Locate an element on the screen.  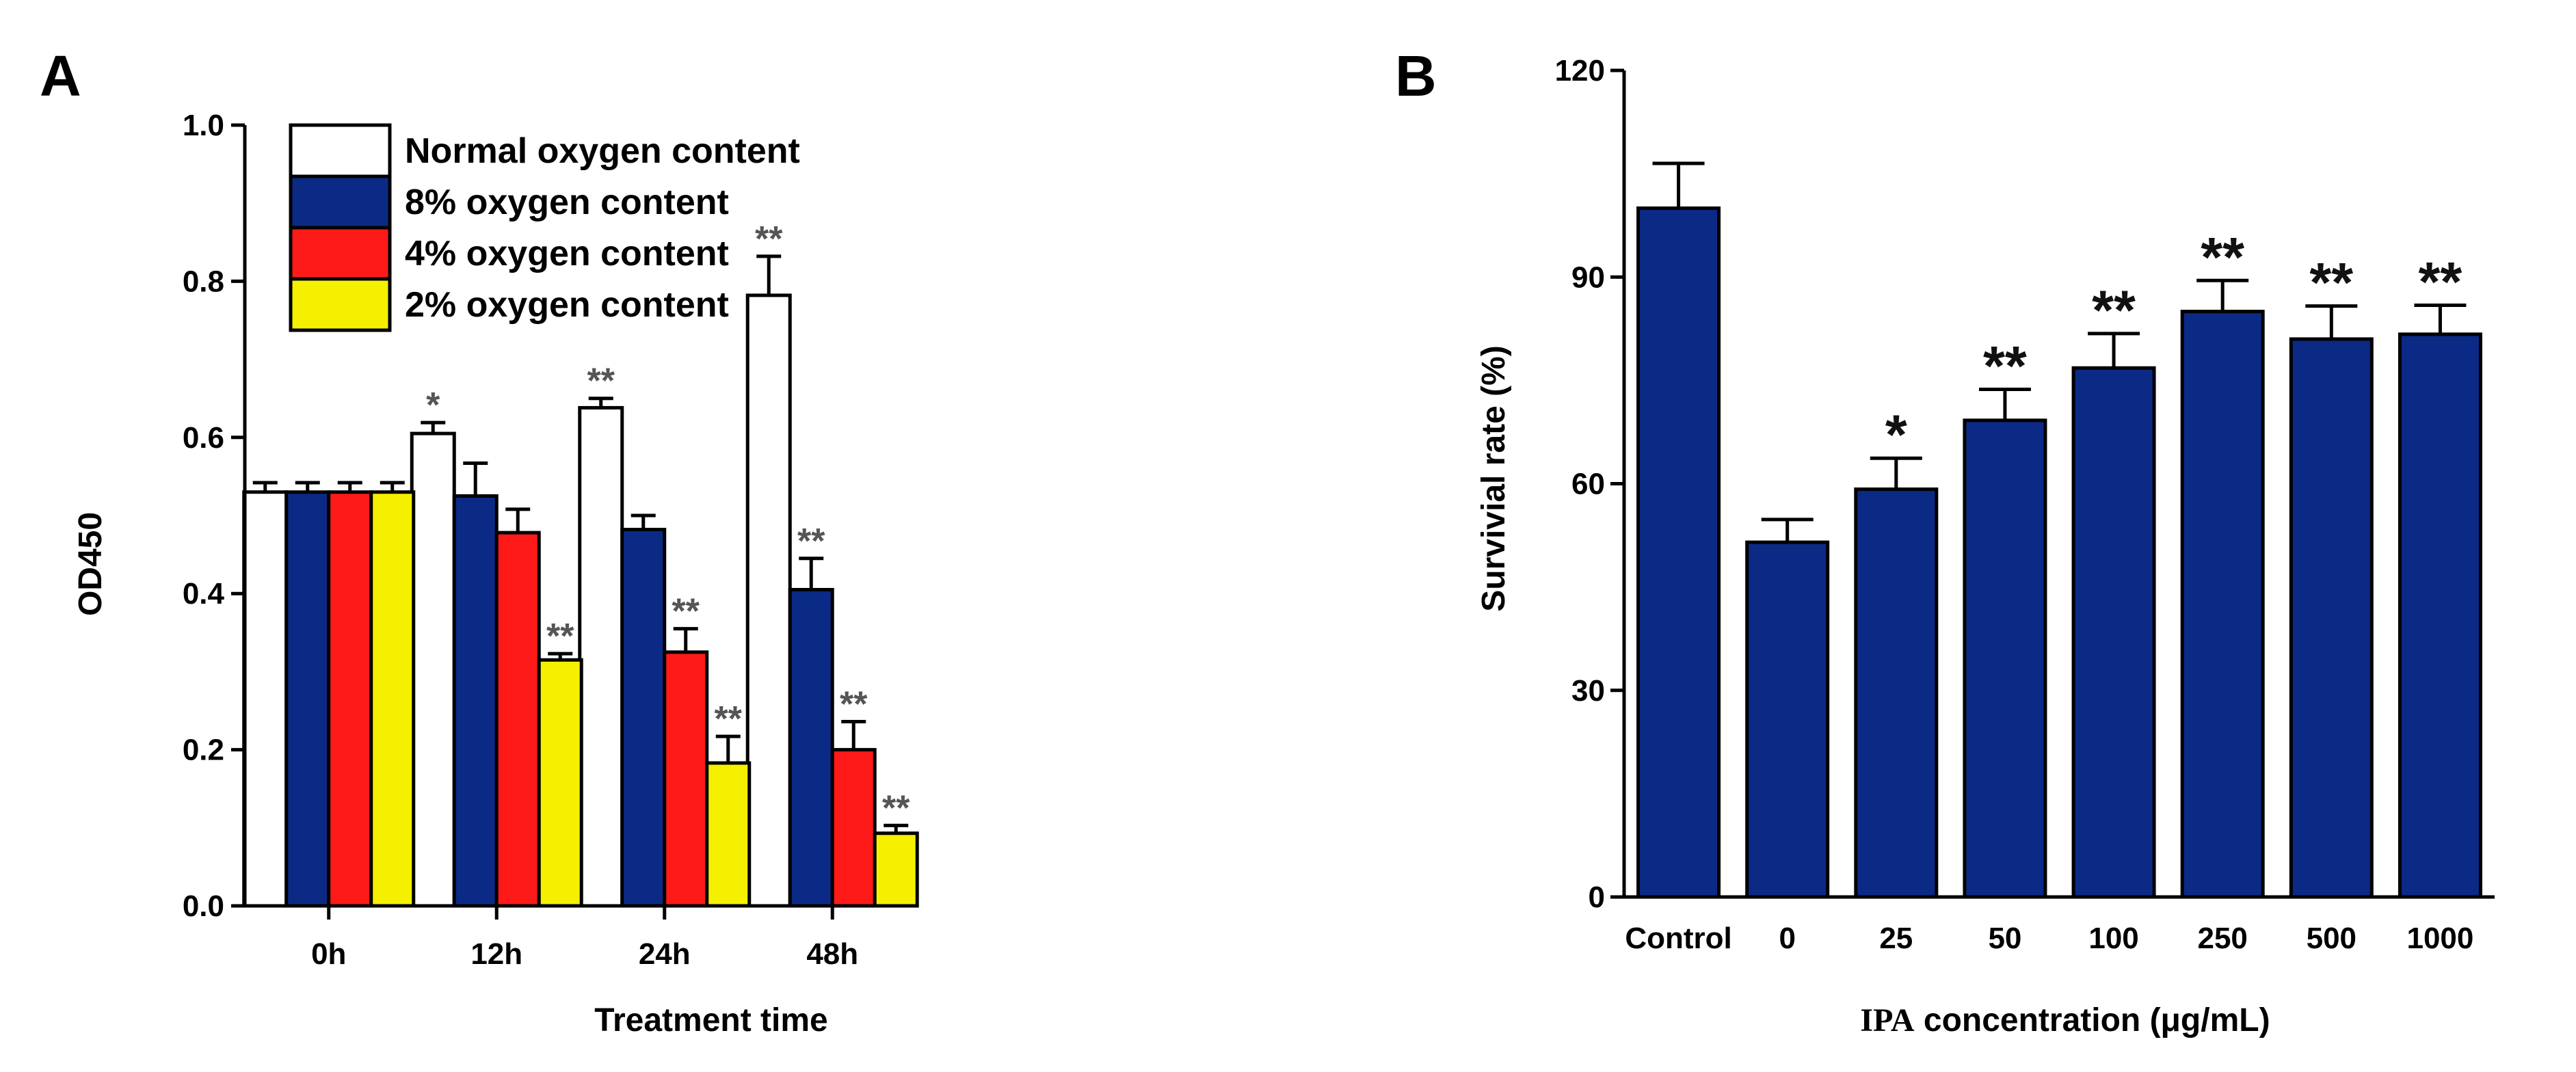
panel-a-letter: A is located at coordinates (60, 76).